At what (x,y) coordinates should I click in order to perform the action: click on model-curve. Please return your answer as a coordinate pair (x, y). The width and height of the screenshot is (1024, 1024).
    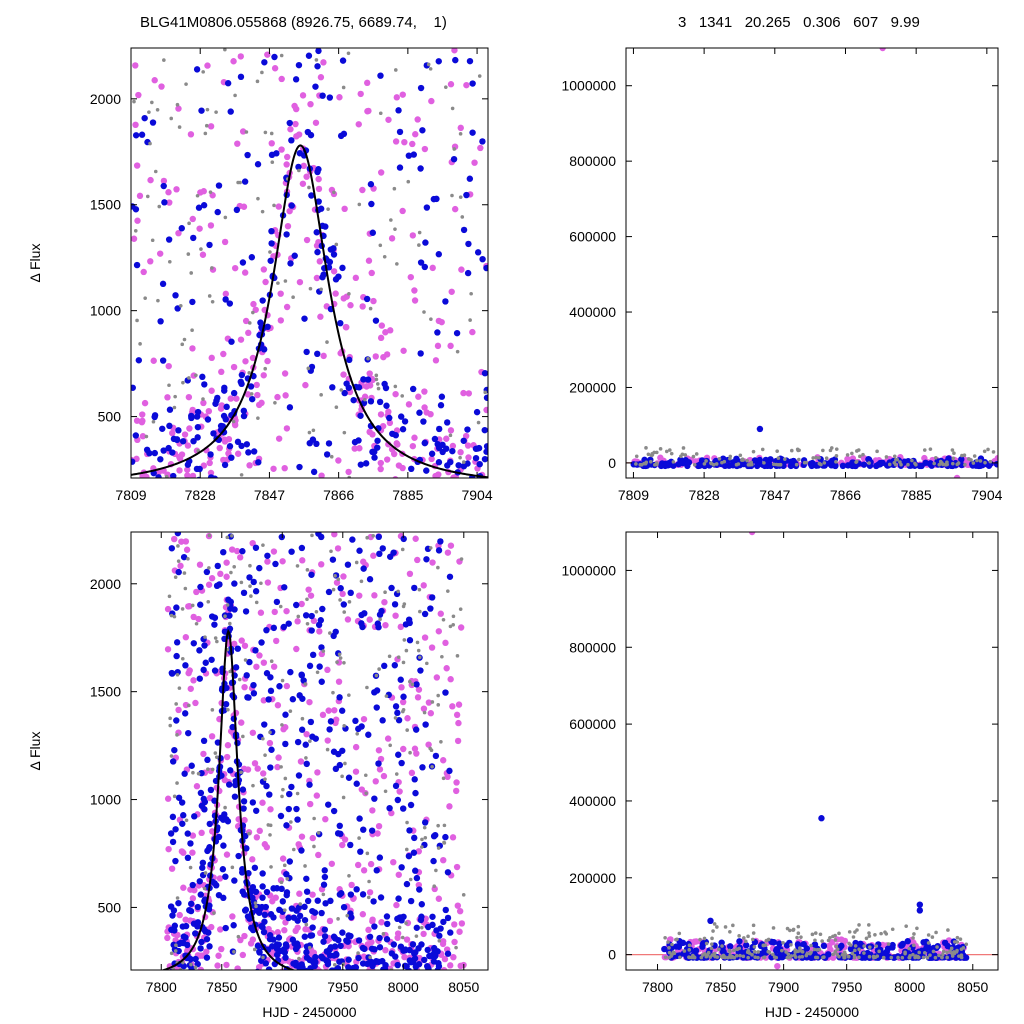
    Looking at the image, I should click on (309, 311).